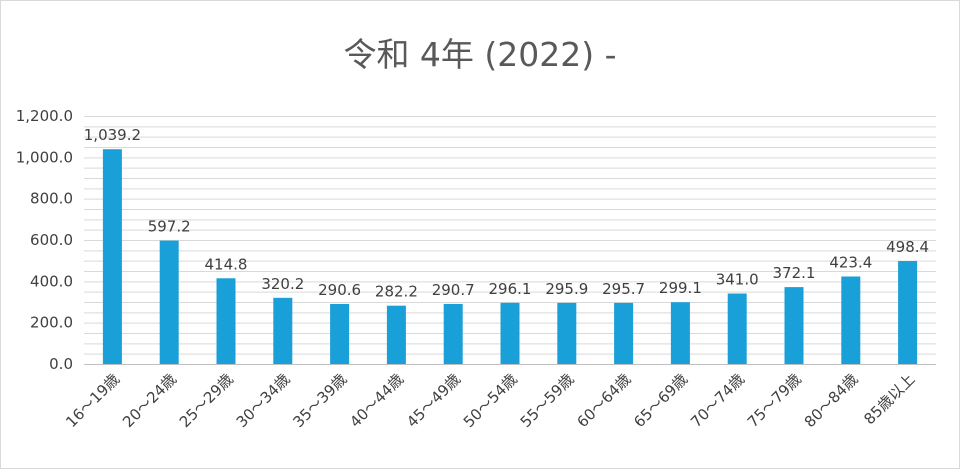 Image resolution: width=960 pixels, height=469 pixels. I want to click on y-tick-label: 400.0, so click(51, 281).